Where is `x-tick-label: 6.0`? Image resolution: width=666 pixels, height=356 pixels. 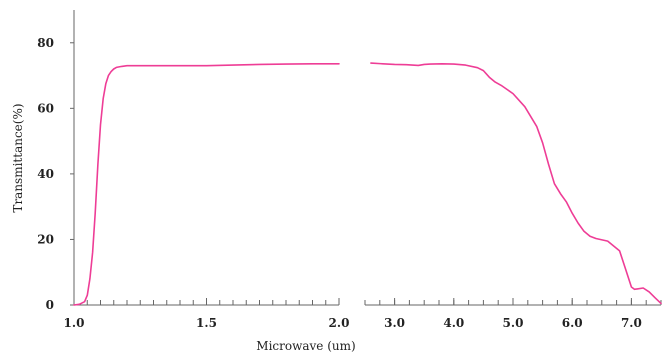 x-tick-label: 6.0 is located at coordinates (572, 323).